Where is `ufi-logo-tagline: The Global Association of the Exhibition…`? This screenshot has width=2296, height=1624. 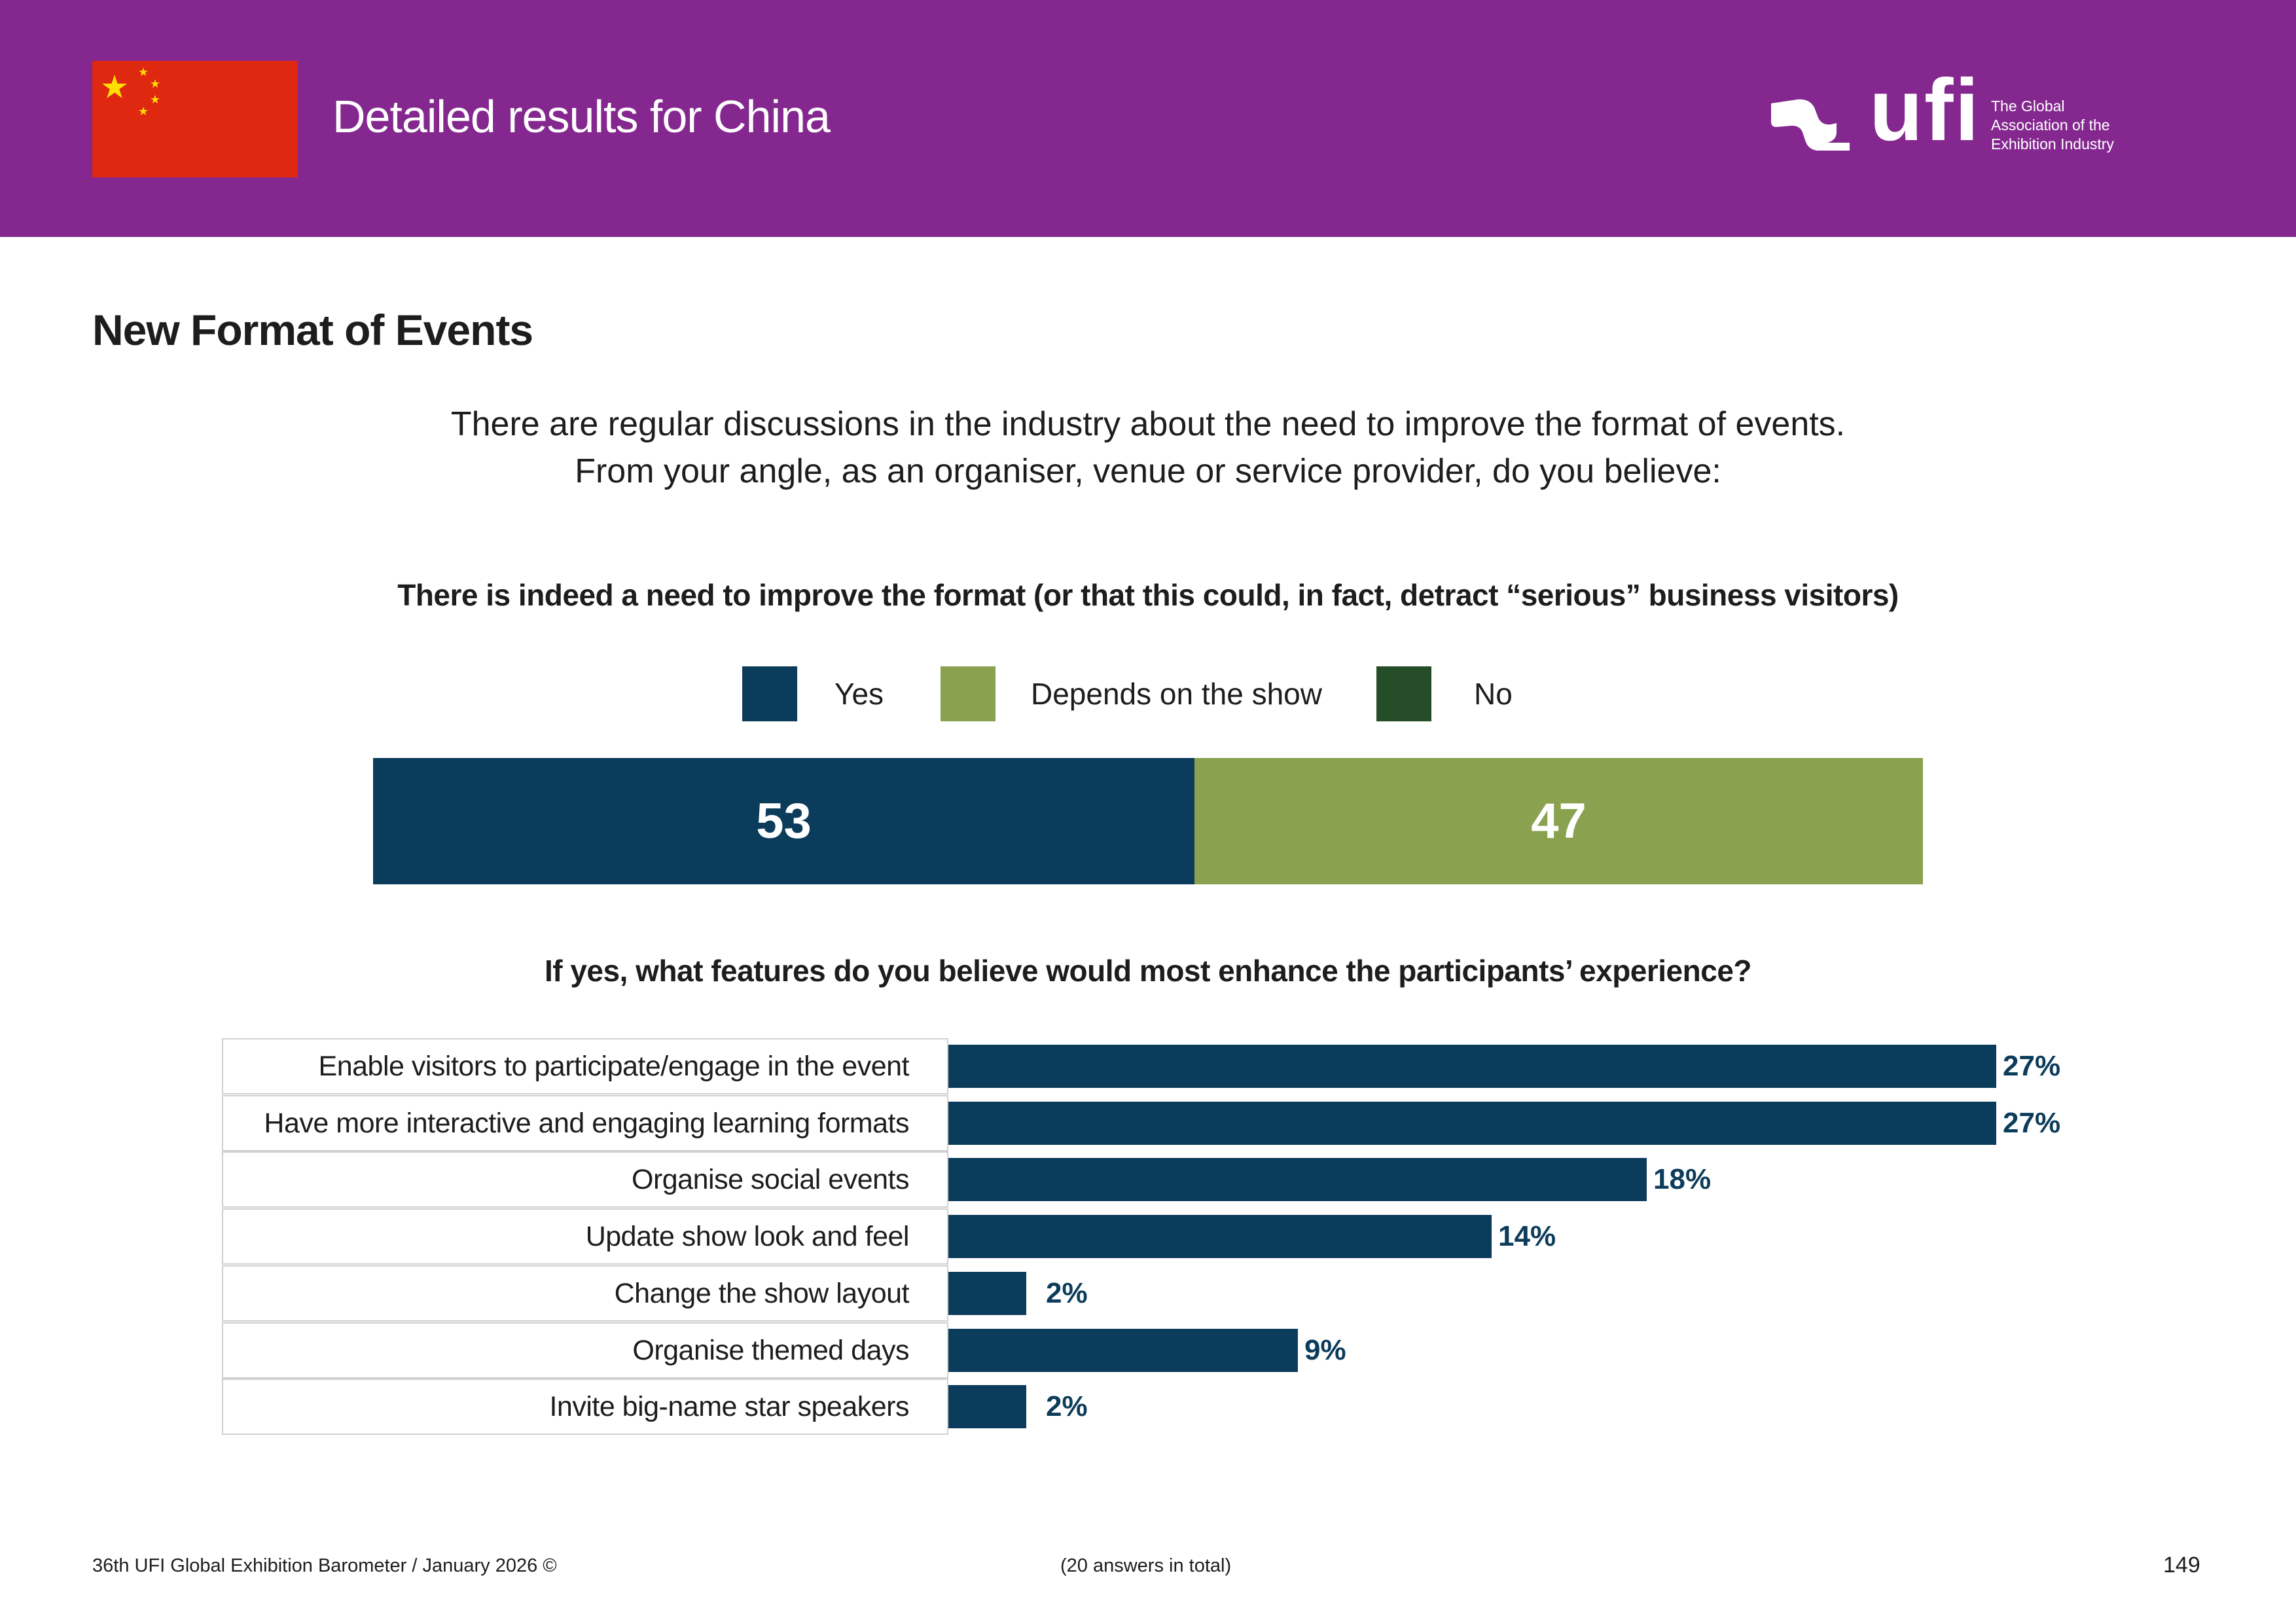 ufi-logo-tagline: The Global Association of the Exhibition… is located at coordinates (2052, 125).